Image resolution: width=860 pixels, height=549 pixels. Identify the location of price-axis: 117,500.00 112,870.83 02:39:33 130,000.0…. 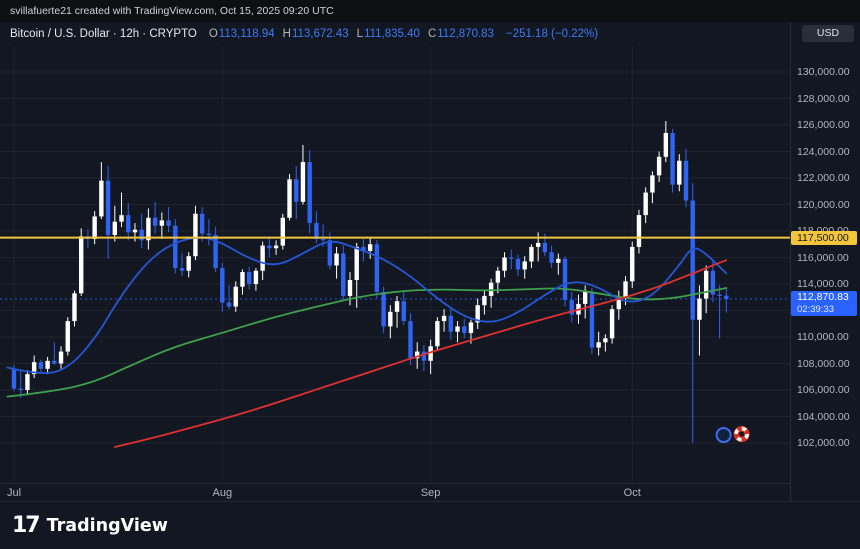
(825, 273).